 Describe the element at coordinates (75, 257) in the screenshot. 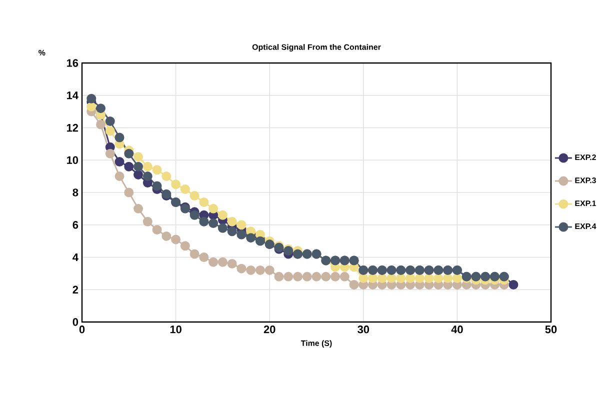

I see `y-tick-label: 4` at that location.